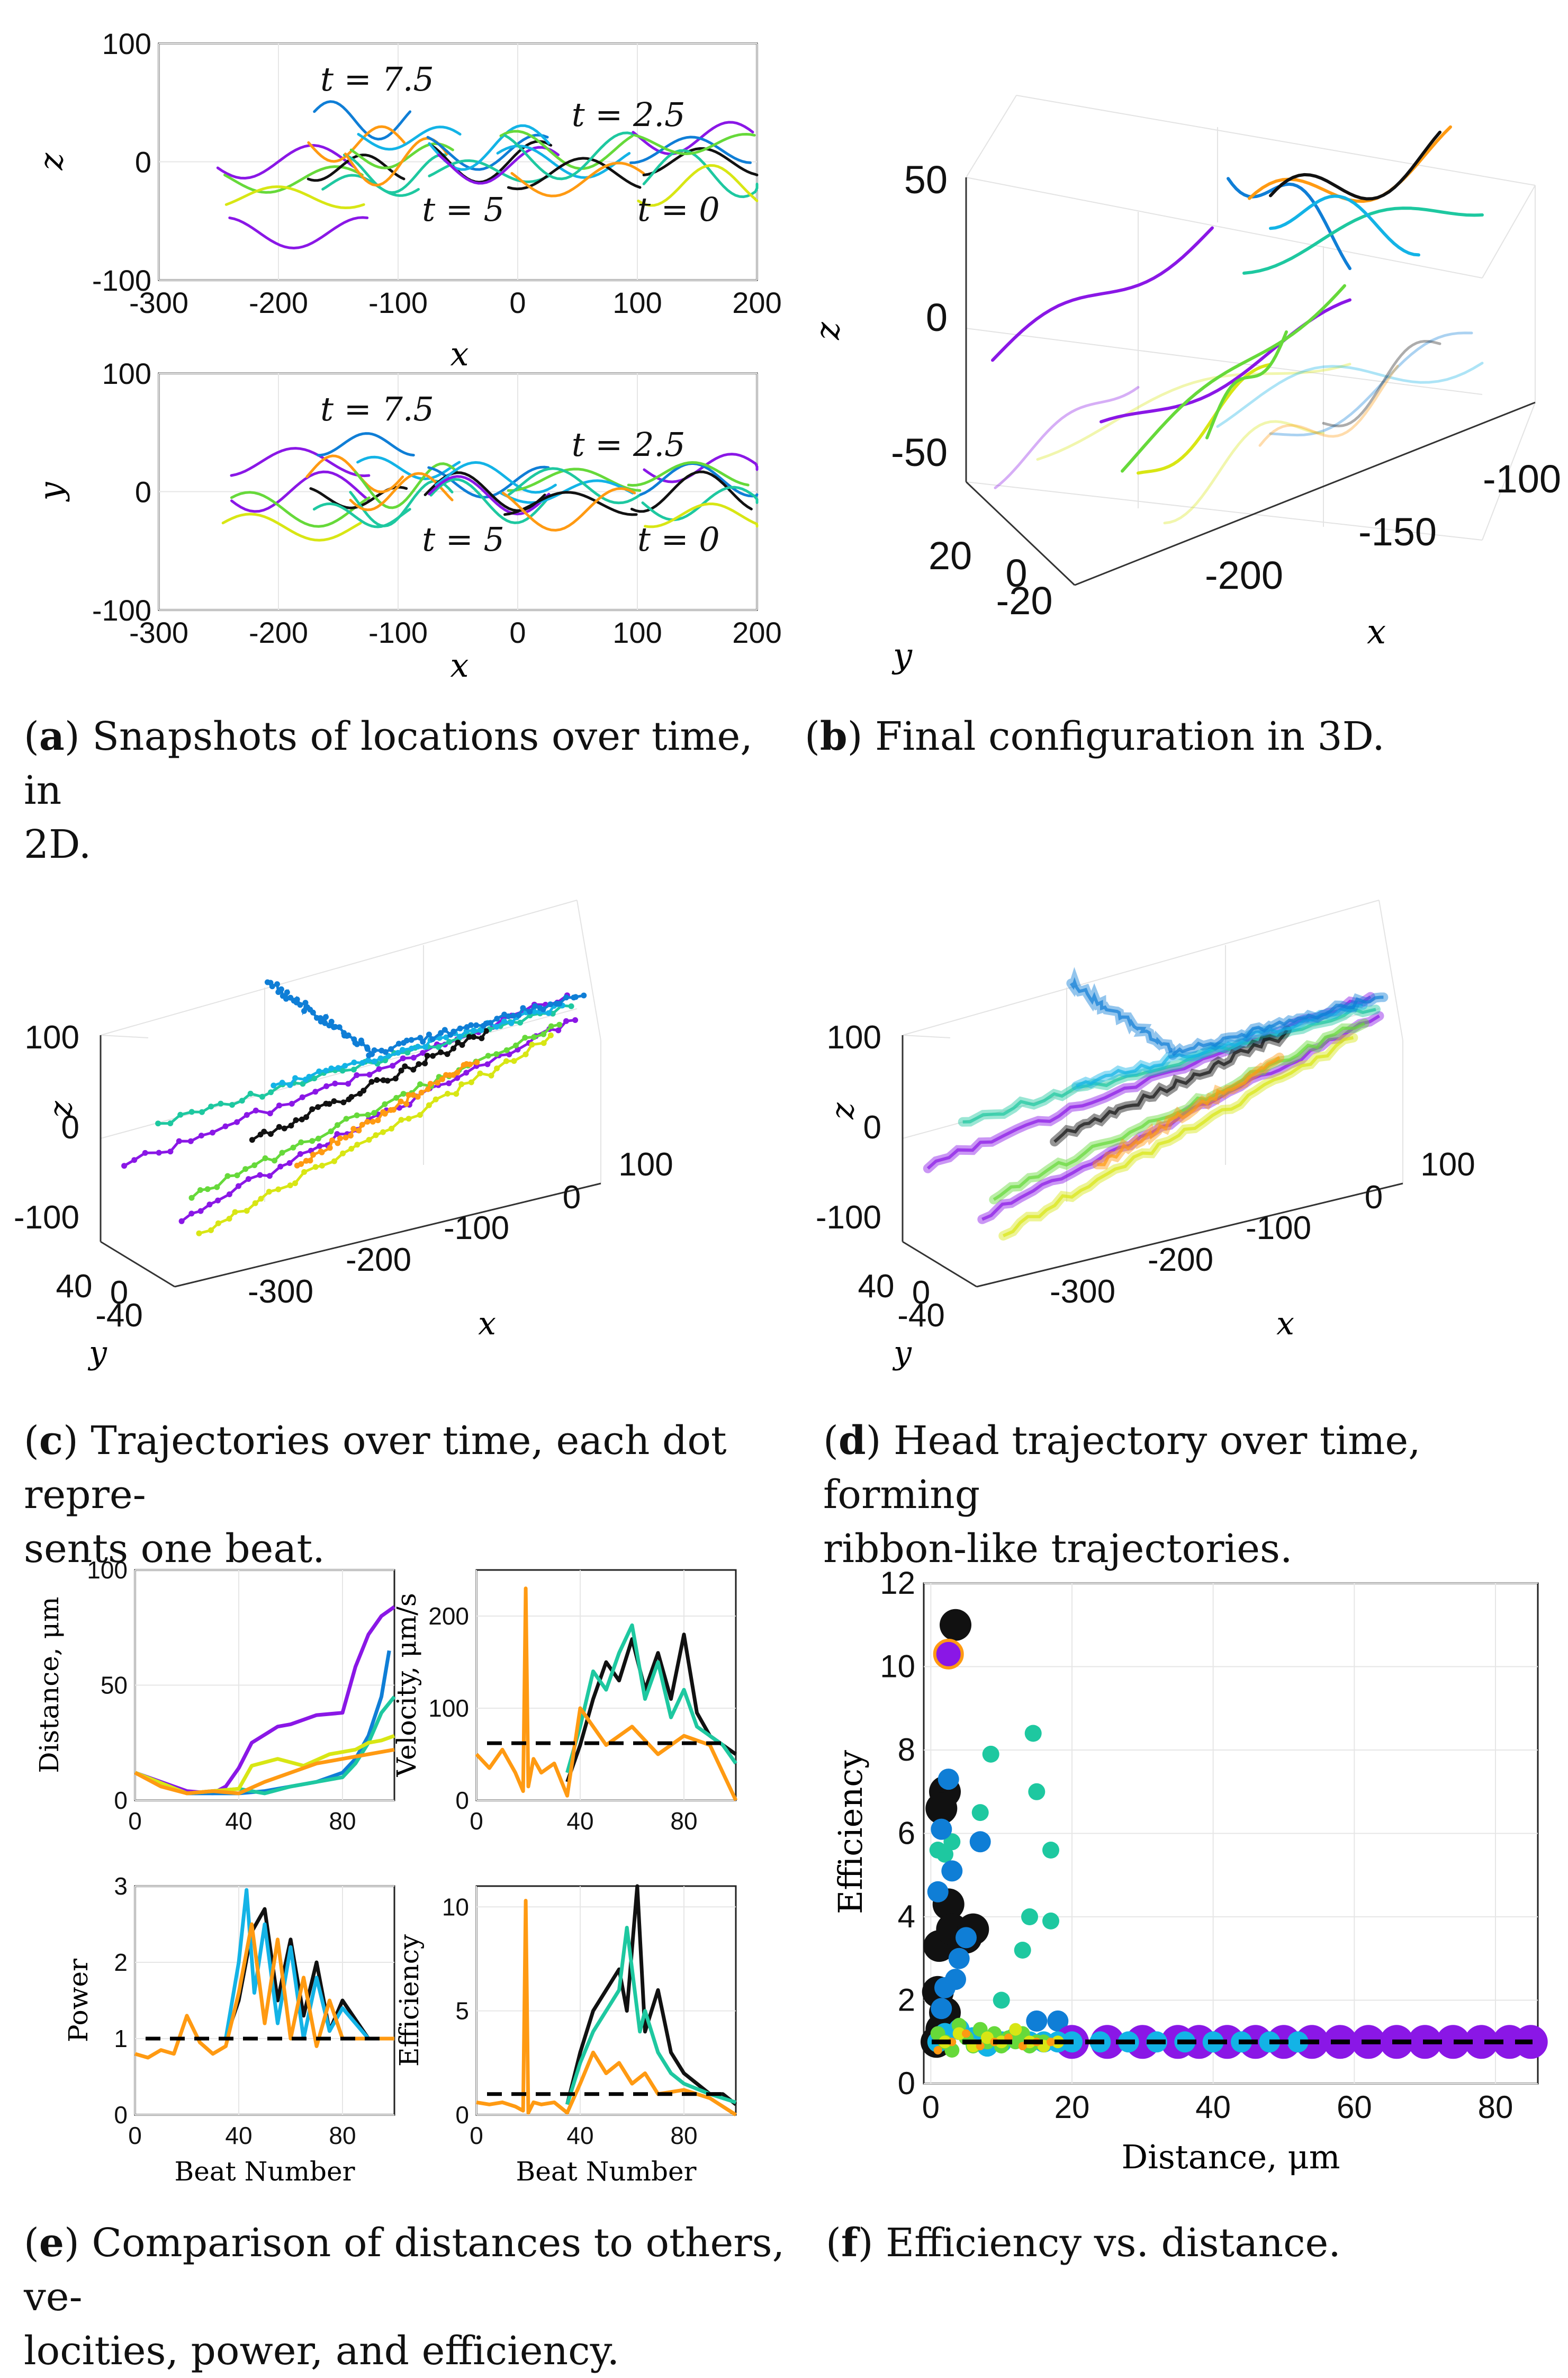 The image size is (1568, 2378). Describe the element at coordinates (121, 1962) in the screenshot. I see `y-tick-label: 2` at that location.